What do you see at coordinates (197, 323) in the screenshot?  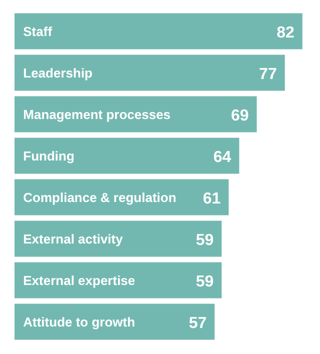 I see `data-label: 57` at bounding box center [197, 323].